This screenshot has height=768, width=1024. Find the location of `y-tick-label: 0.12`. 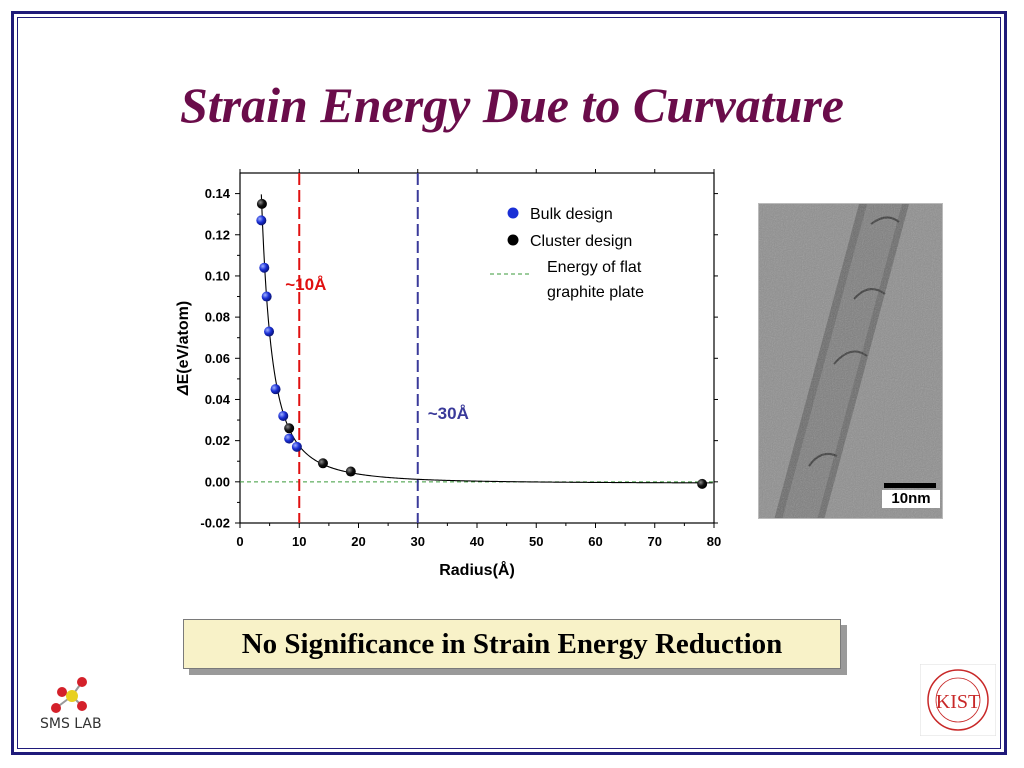

y-tick-label: 0.12 is located at coordinates (217, 234).